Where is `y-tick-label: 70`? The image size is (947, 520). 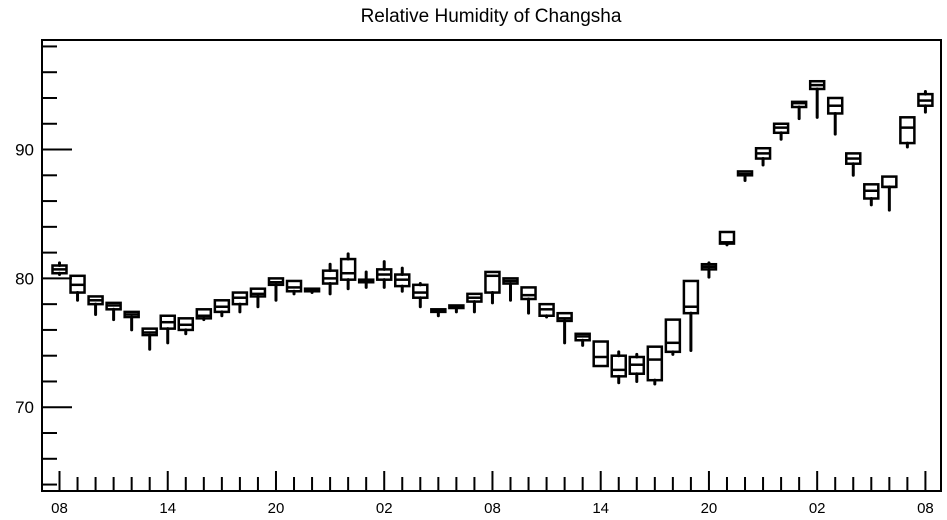
y-tick-label: 70 is located at coordinates (24, 407).